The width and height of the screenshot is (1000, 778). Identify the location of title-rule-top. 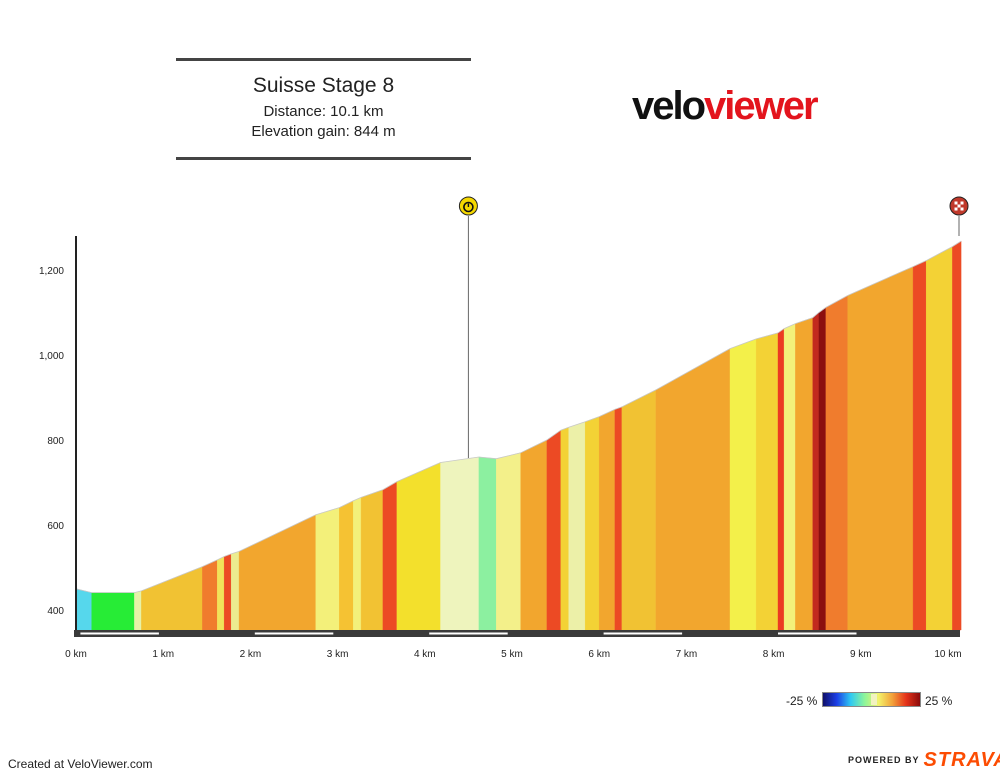
(323, 59).